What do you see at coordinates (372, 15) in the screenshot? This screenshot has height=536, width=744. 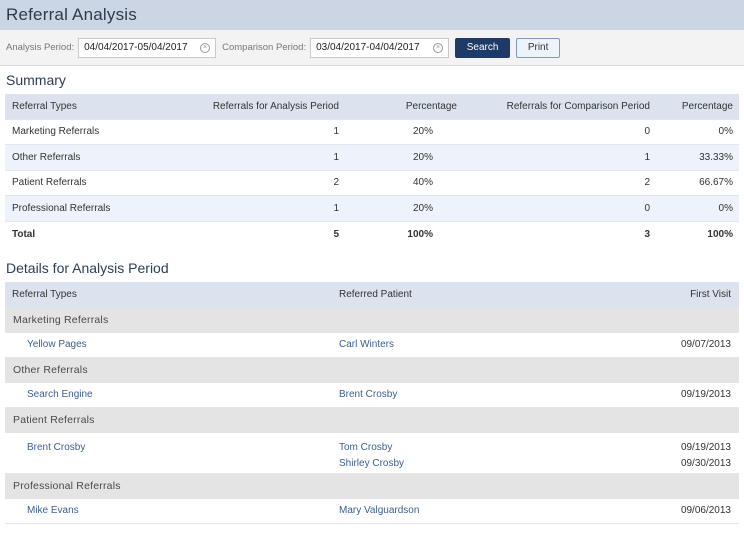 I see `page-header: Referral Analysis` at bounding box center [372, 15].